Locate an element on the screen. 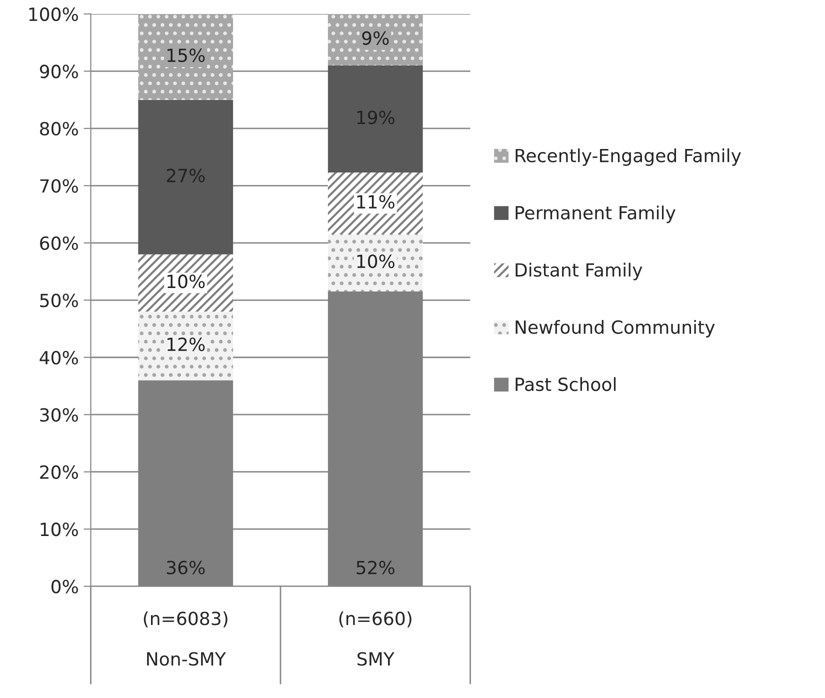  legend-label: Newfound Community is located at coordinates (615, 329).